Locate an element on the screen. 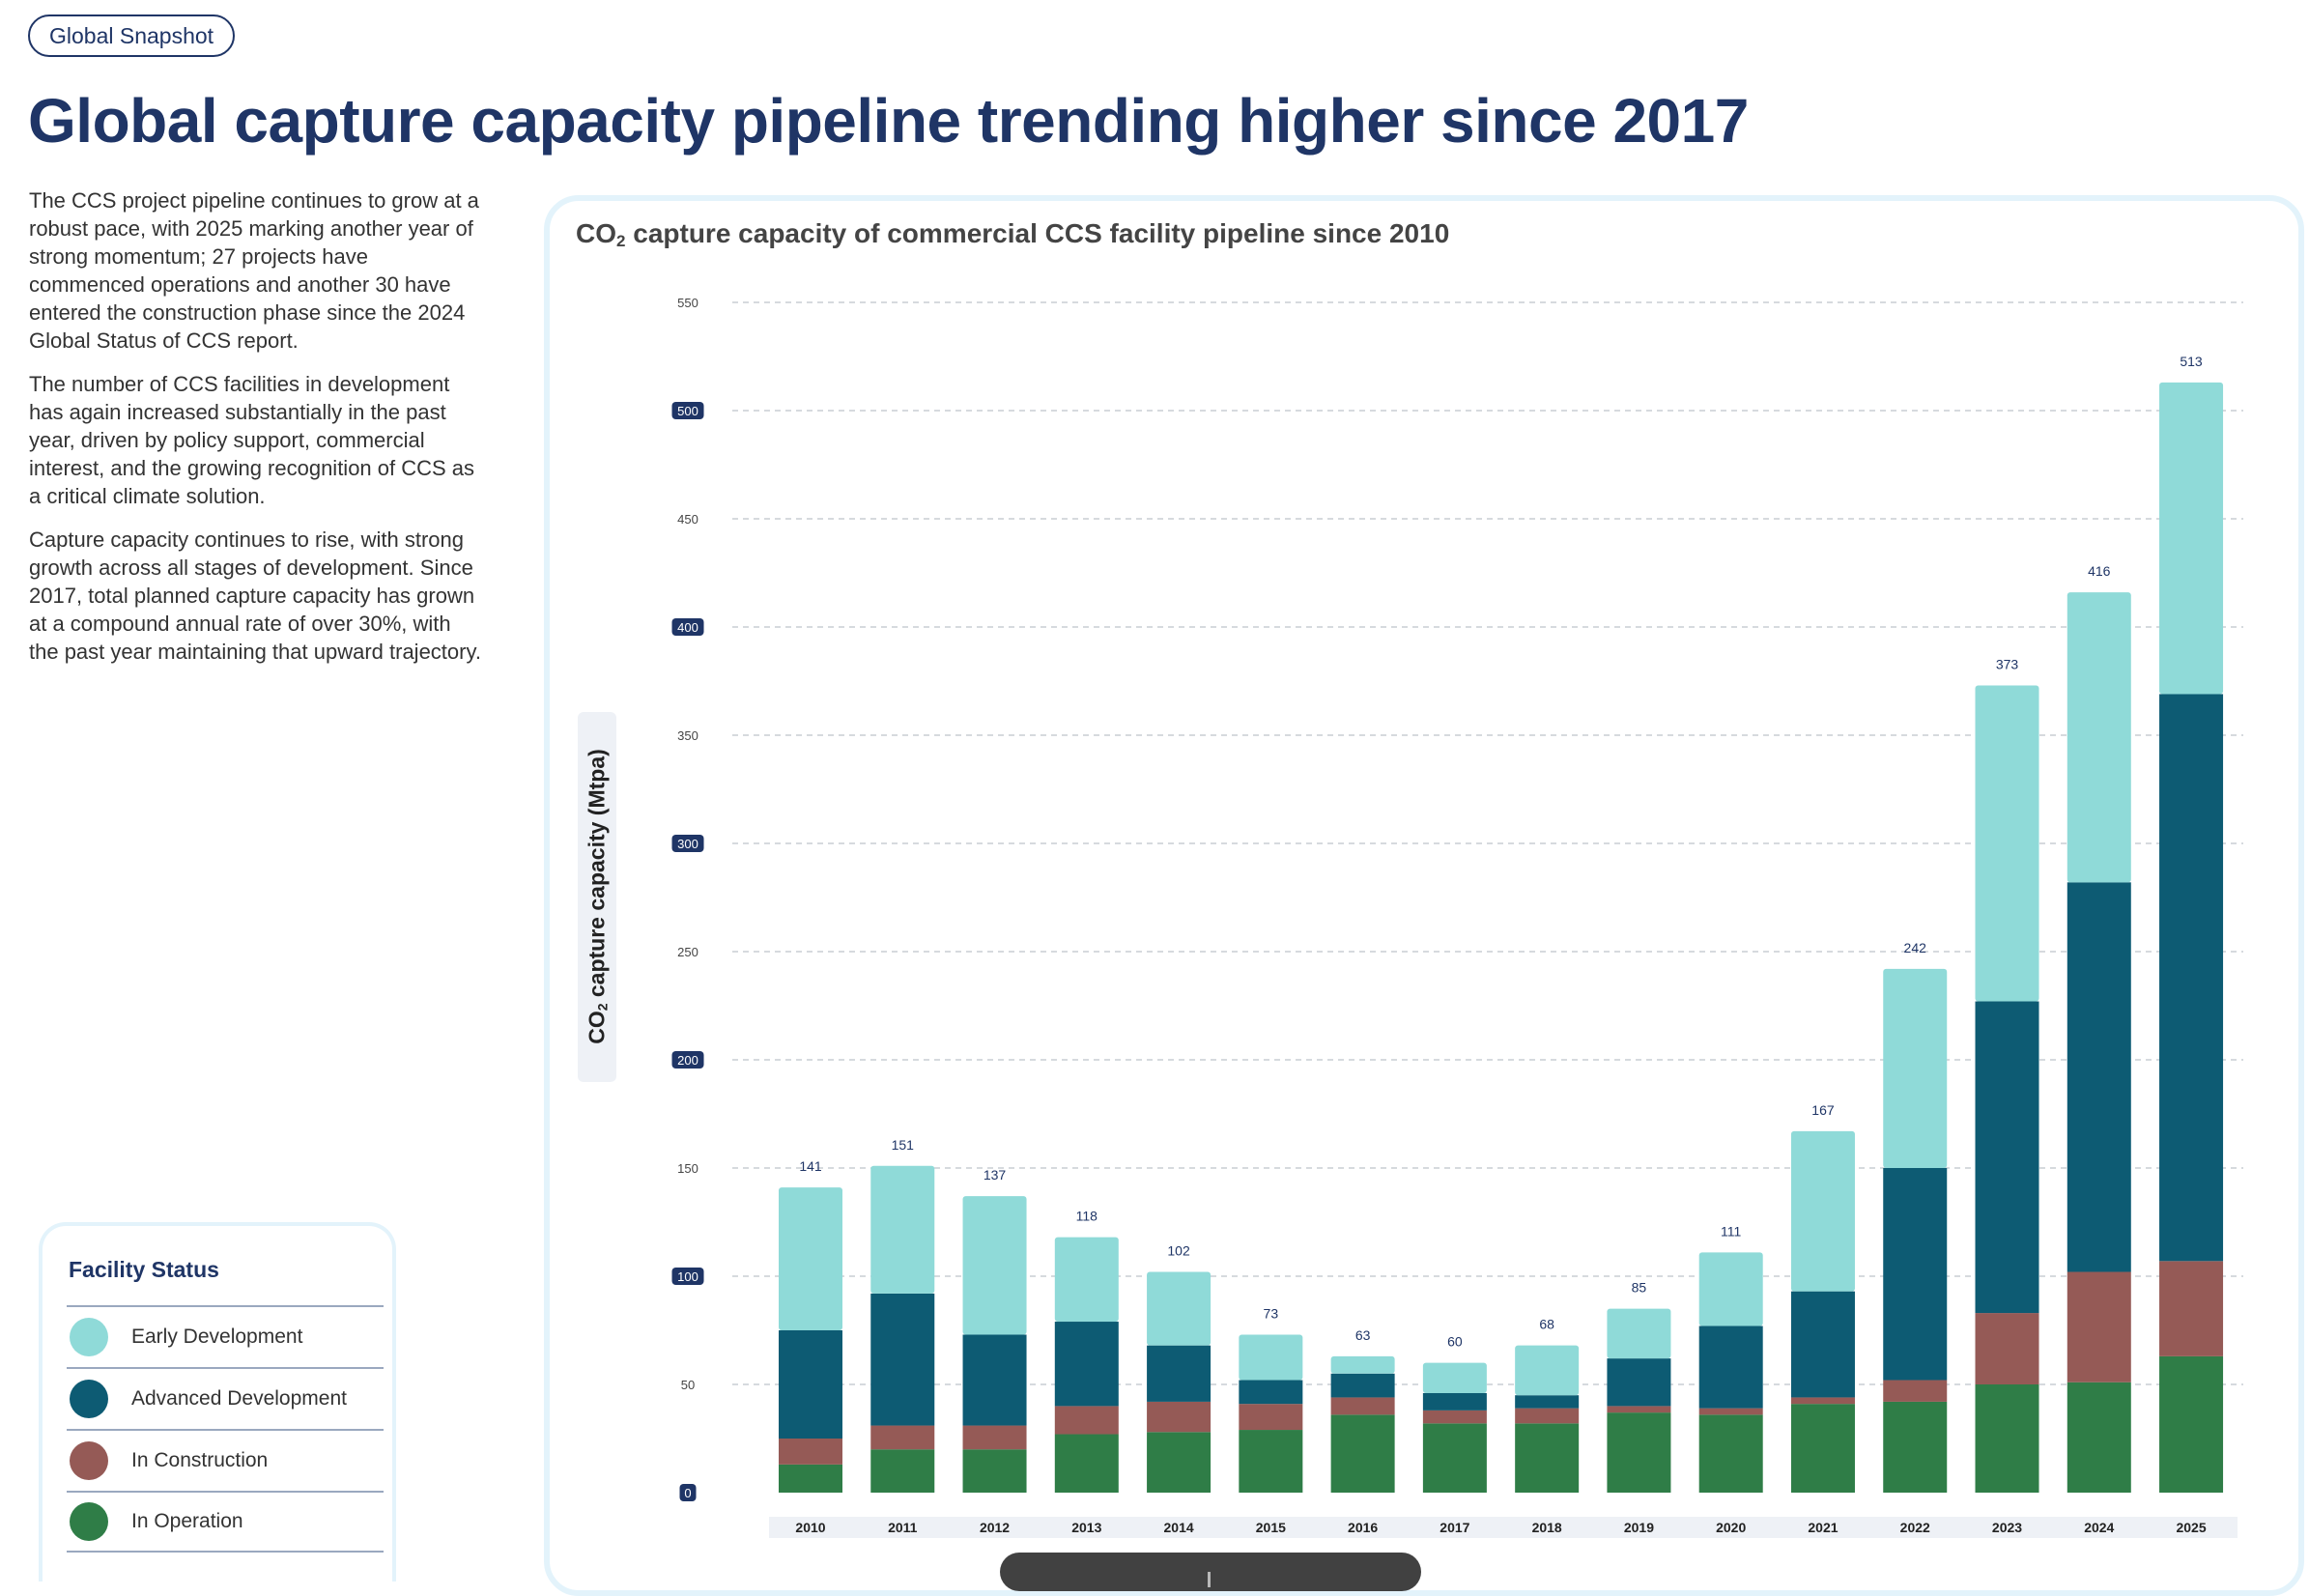 This screenshot has height=1596, width=2309. bar-total-label: 167 is located at coordinates (1823, 1110).